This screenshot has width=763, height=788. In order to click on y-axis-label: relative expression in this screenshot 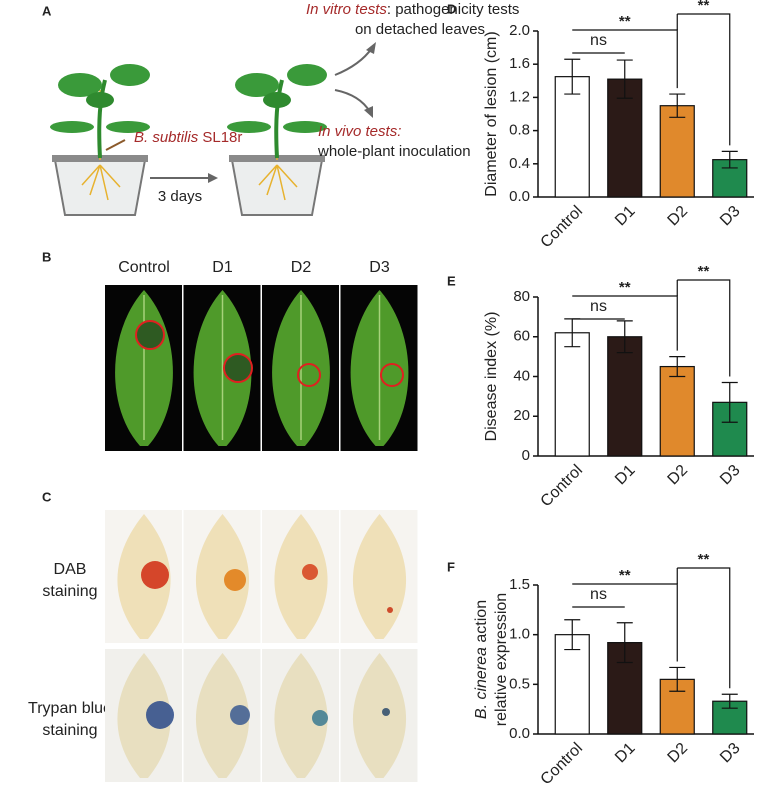, I will do `click(501, 659)`.